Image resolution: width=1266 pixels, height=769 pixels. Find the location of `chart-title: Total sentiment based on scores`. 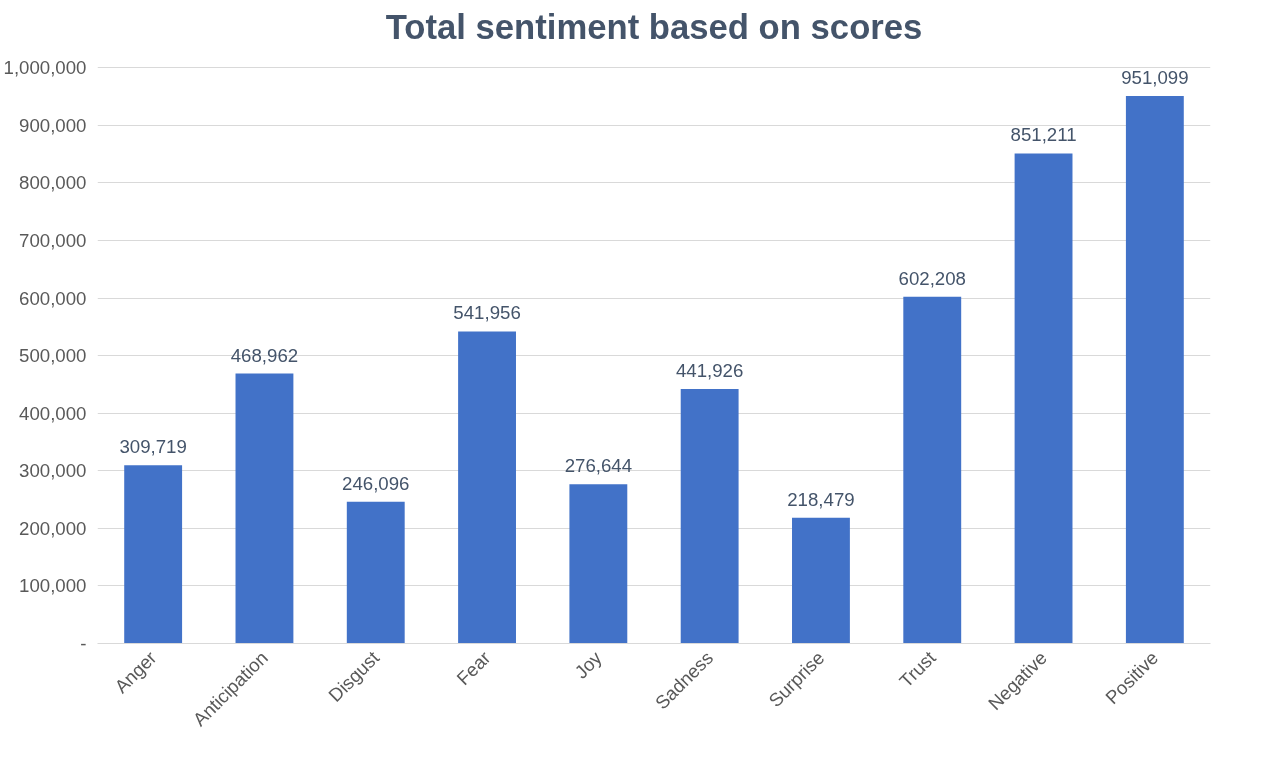

chart-title: Total sentiment based on scores is located at coordinates (654, 26).